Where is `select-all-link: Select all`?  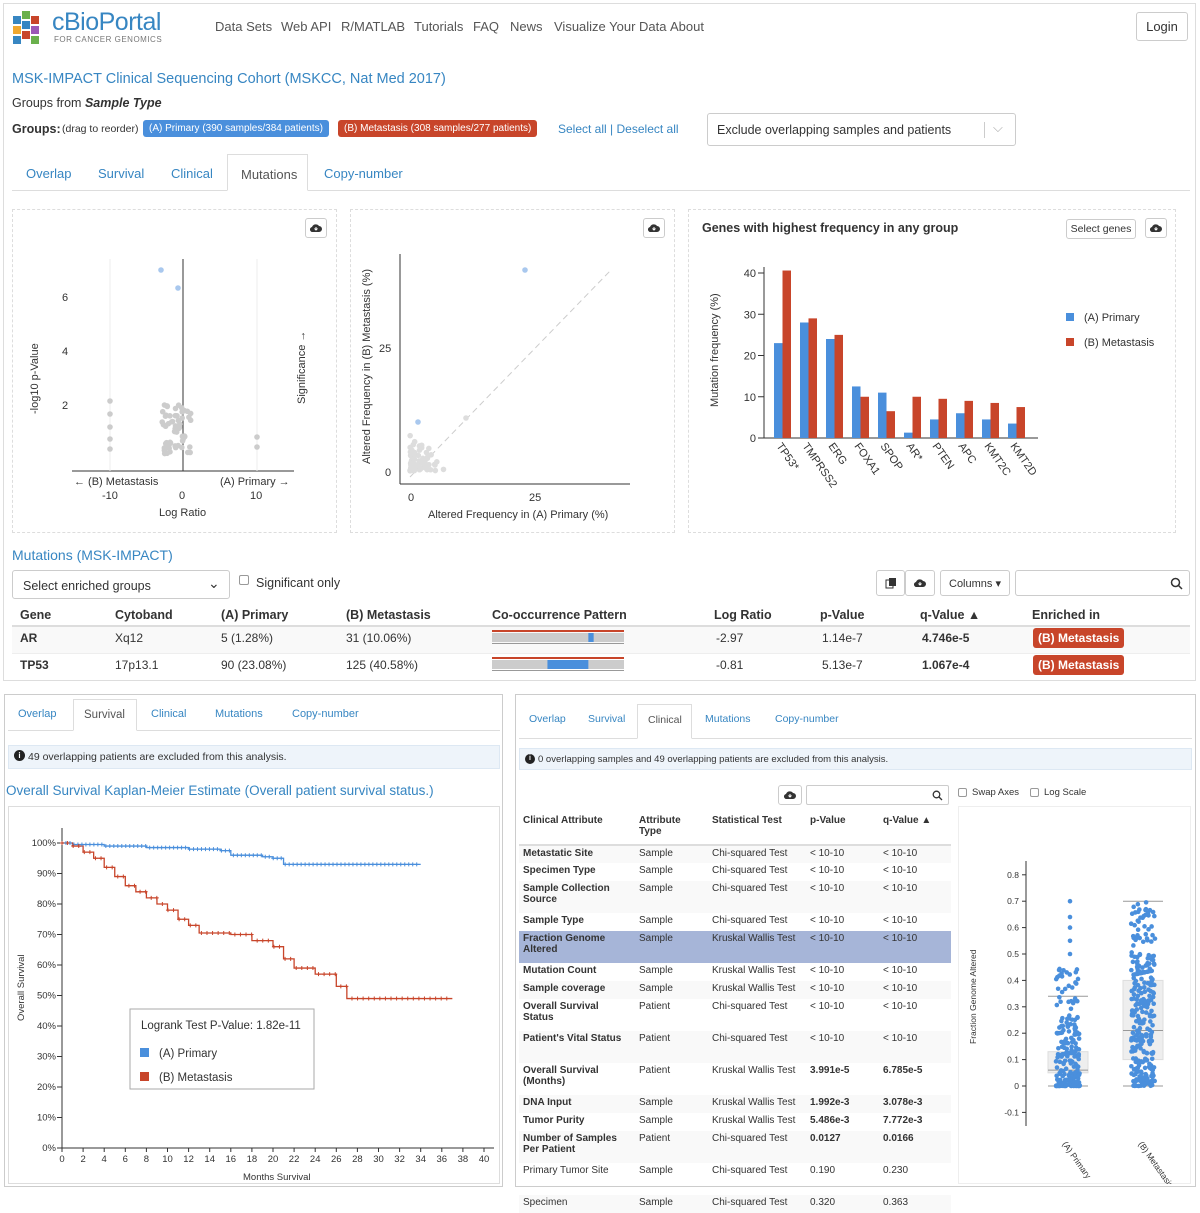
select-all-link: Select all is located at coordinates (582, 129).